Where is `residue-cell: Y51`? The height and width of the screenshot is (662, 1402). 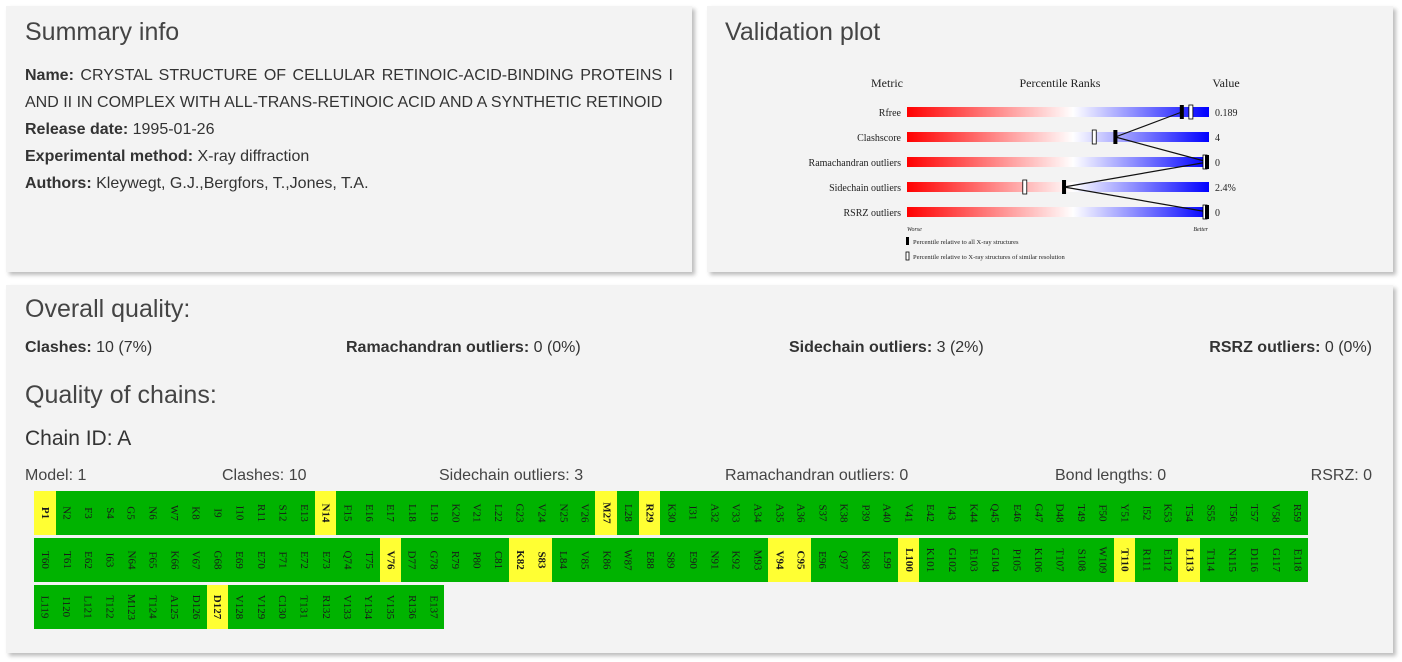 residue-cell: Y51 is located at coordinates (1124, 513).